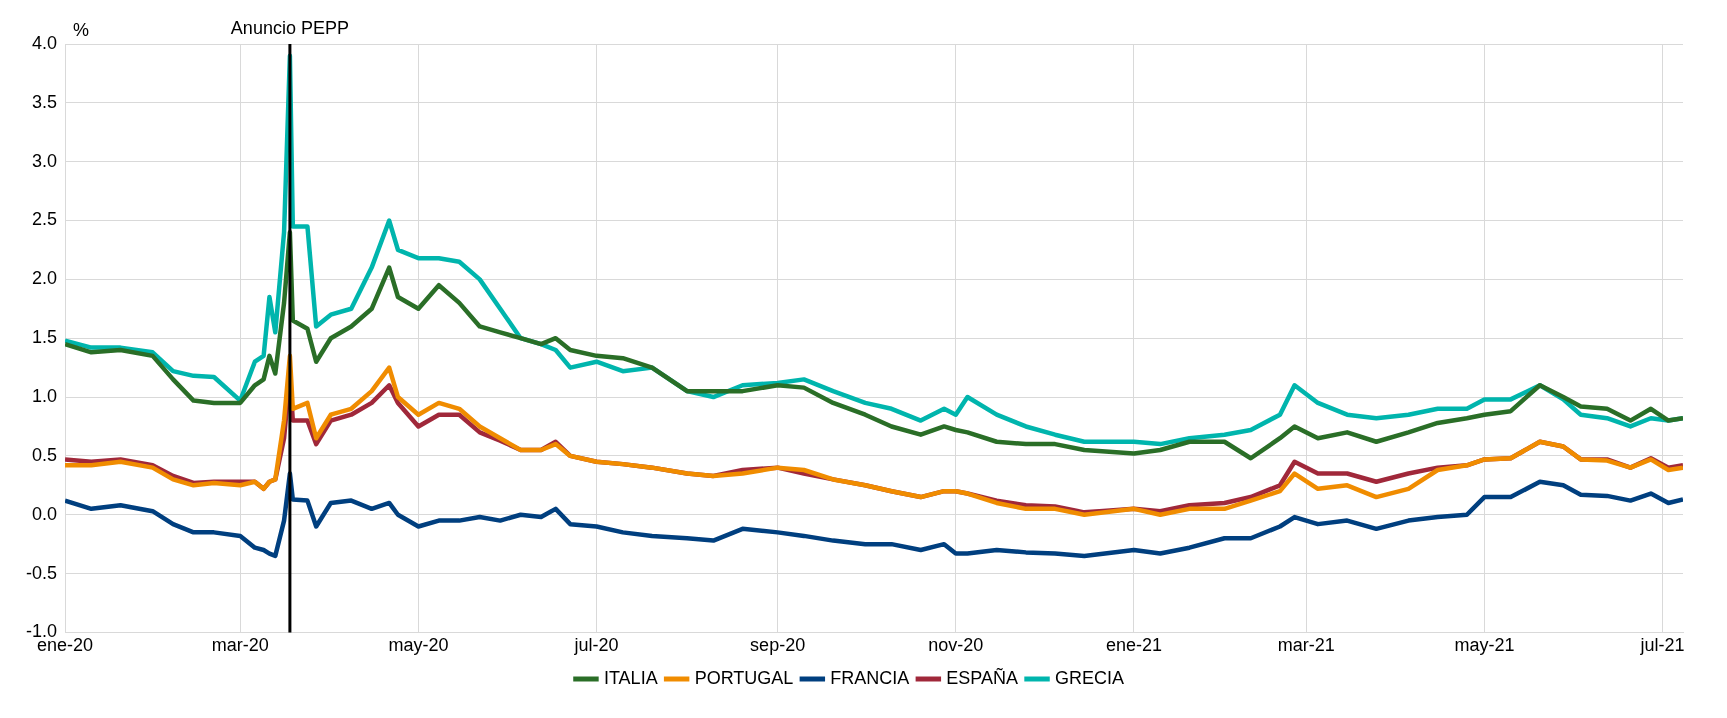  I want to click on y-tick-label: 1.0, so click(44, 396).